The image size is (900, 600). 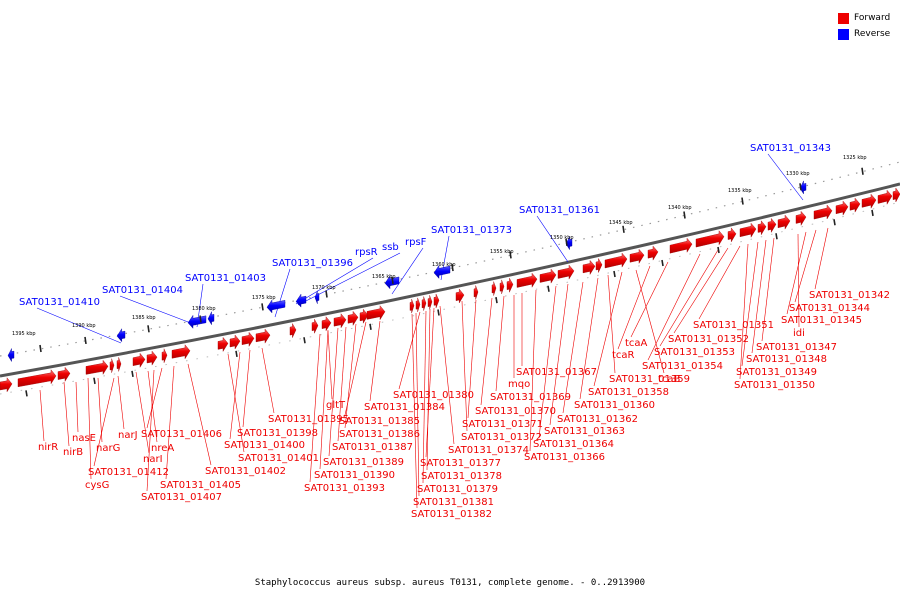 I want to click on forward-gene-label: SAT0131_01398, so click(x=277, y=433).